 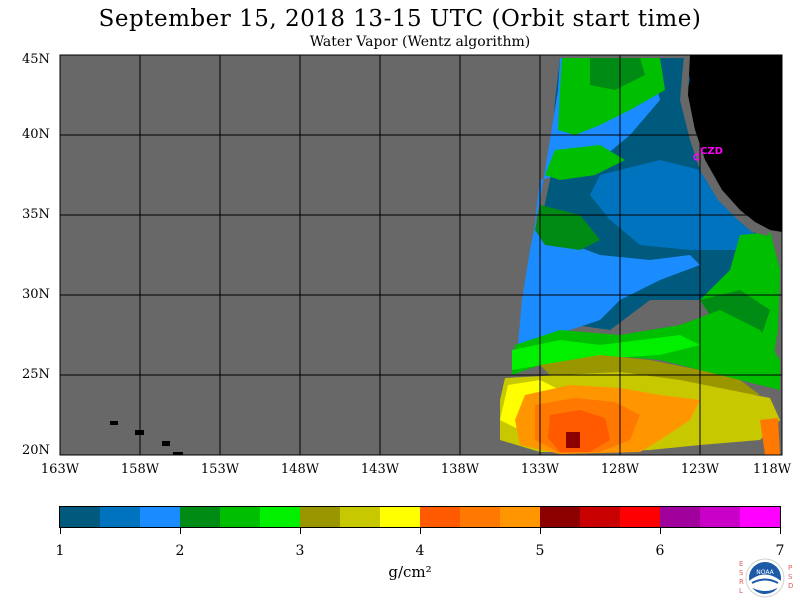 I want to click on svg-text: L, so click(x=741, y=591).